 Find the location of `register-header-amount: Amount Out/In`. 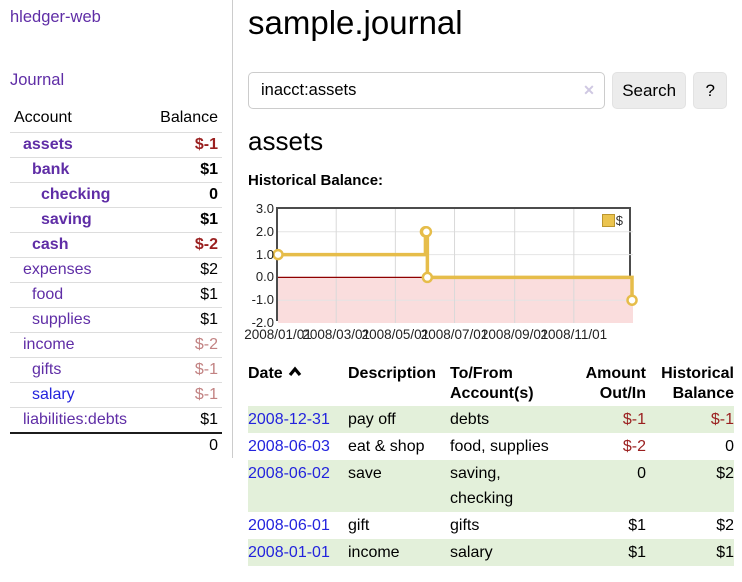

register-header-amount: Amount Out/In is located at coordinates (615, 383).